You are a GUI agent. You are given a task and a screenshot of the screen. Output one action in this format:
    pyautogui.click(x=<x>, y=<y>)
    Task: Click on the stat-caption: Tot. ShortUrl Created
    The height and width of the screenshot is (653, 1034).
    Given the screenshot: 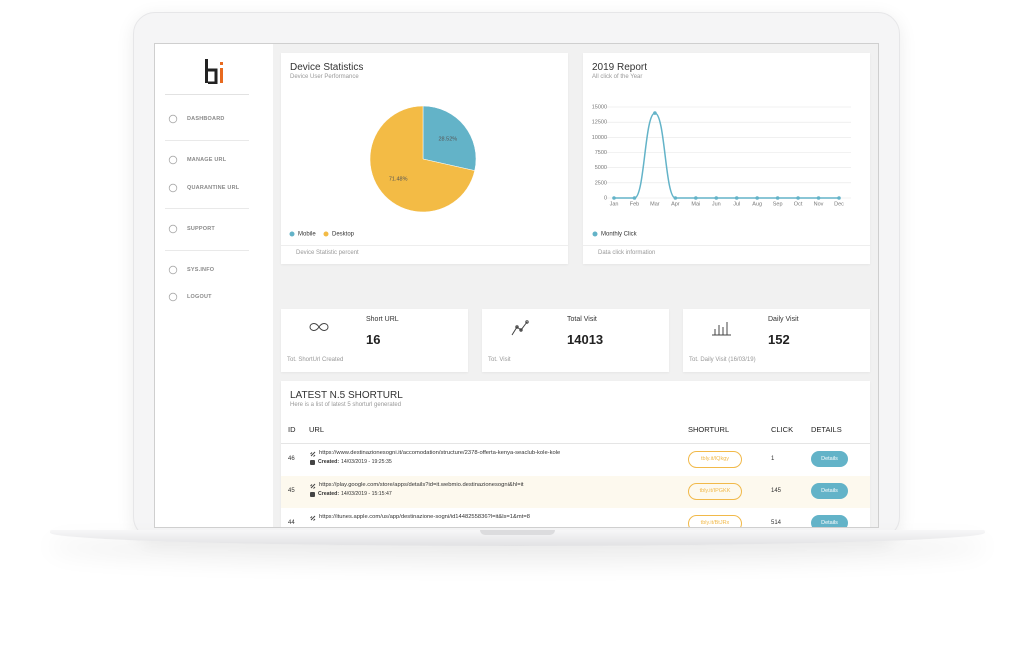 What is the action you would take?
    pyautogui.click(x=315, y=360)
    